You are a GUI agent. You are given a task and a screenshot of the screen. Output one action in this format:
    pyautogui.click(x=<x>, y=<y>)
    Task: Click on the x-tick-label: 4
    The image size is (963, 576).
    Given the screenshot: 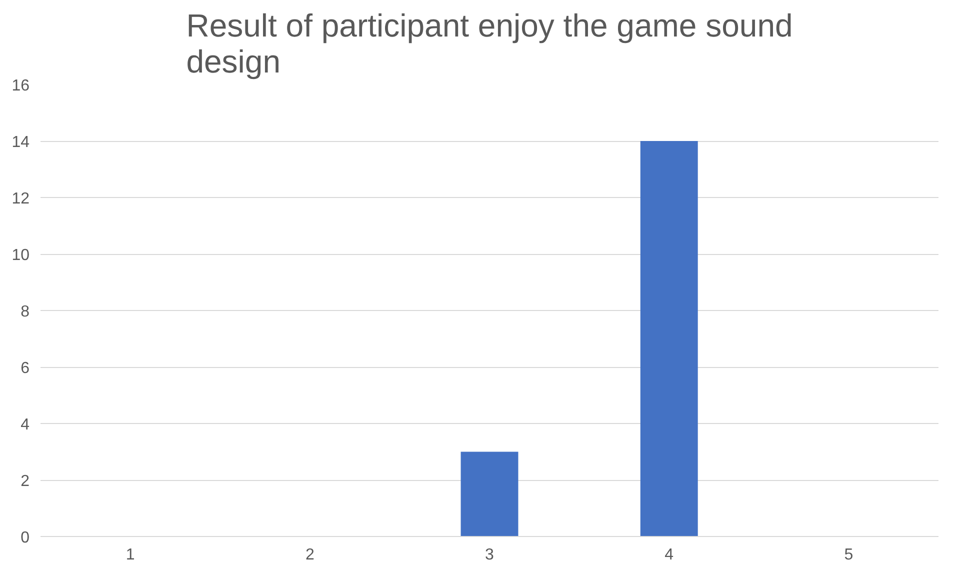 What is the action you would take?
    pyautogui.click(x=669, y=555)
    